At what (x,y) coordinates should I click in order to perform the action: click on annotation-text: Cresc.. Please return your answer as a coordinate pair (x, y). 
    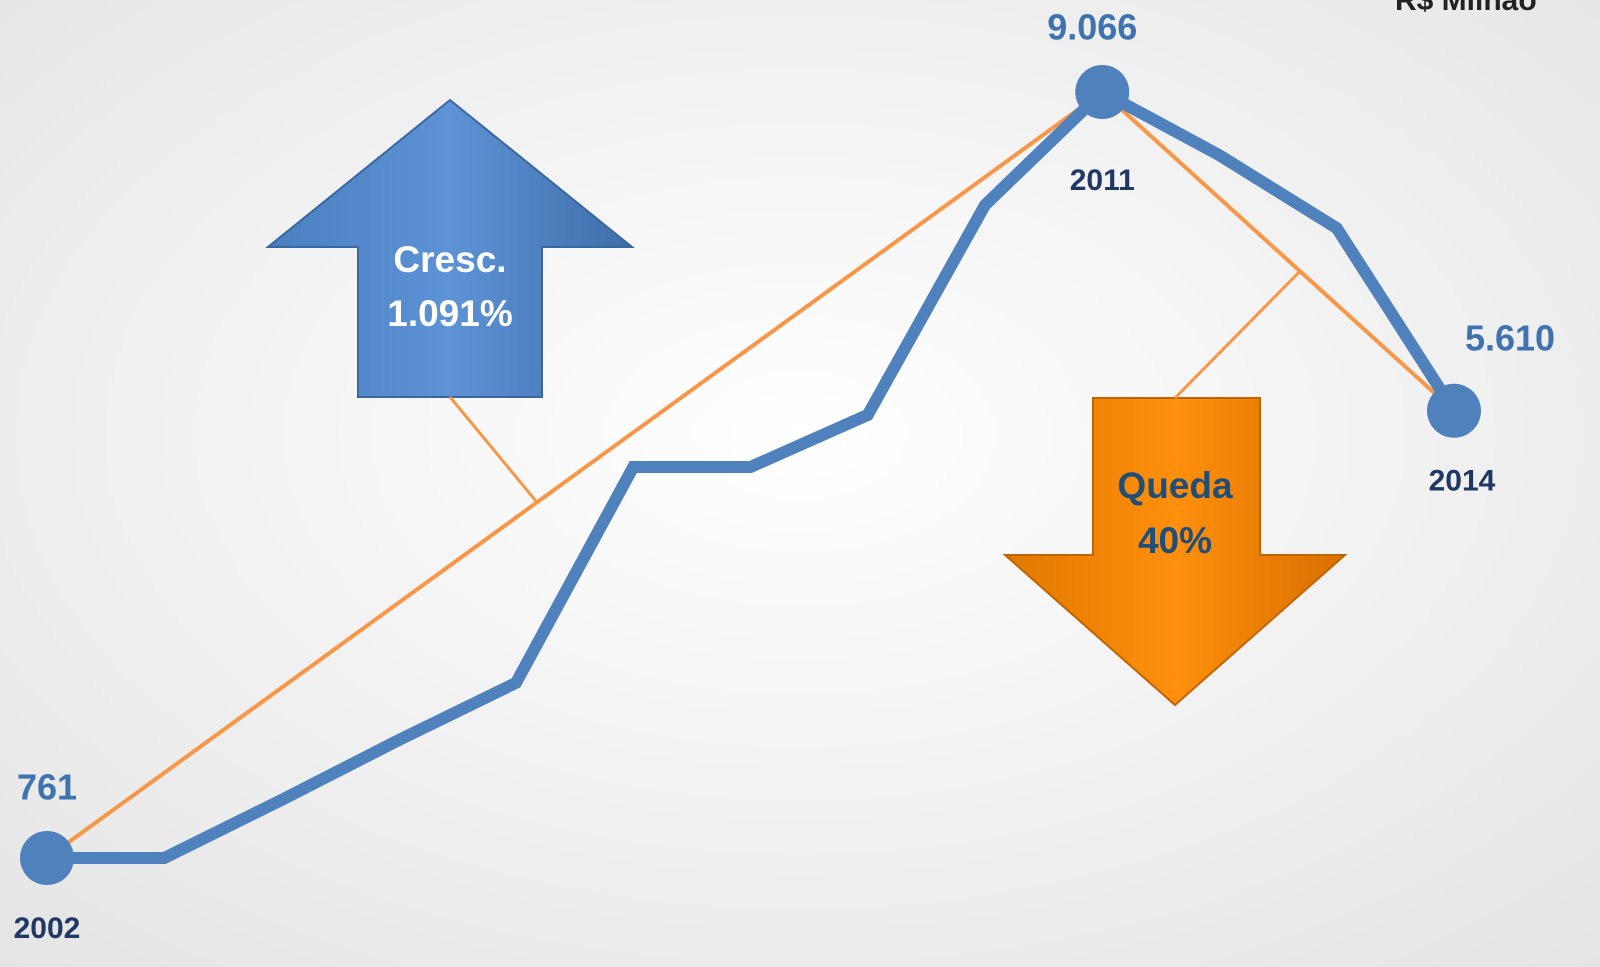
    Looking at the image, I should click on (449, 259).